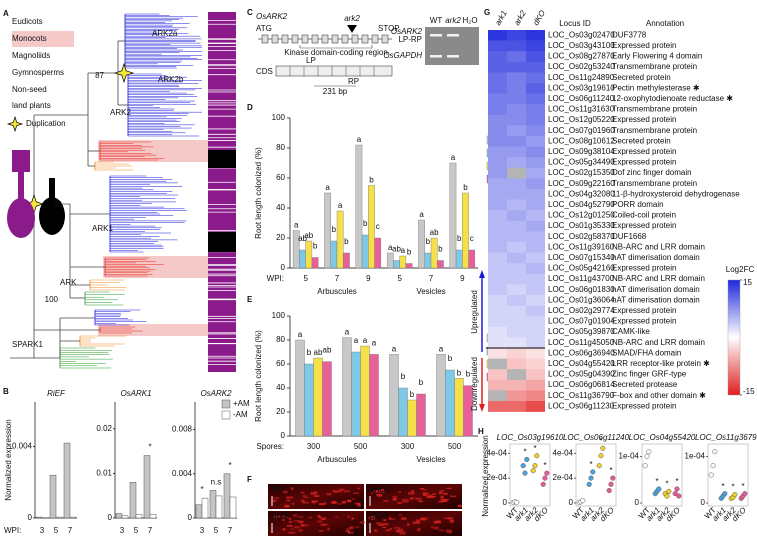  Describe the element at coordinates (749, 391) in the screenshot. I see `colorbar-tick-label: -15` at that location.